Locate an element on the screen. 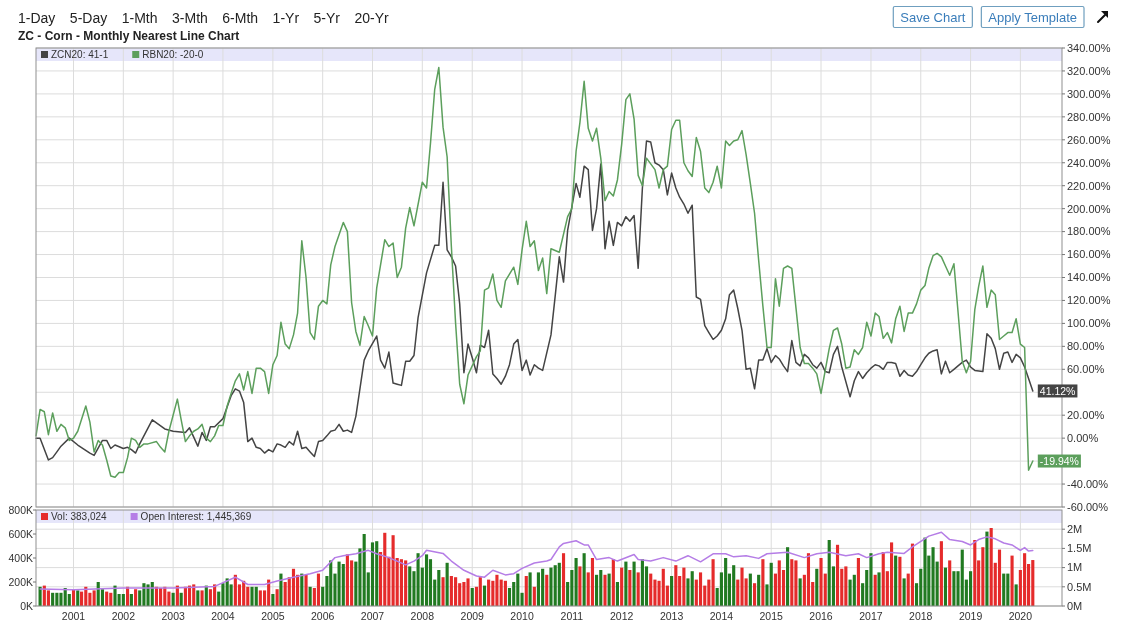  legend-label: ZCN20: 41-1 is located at coordinates (80, 54).